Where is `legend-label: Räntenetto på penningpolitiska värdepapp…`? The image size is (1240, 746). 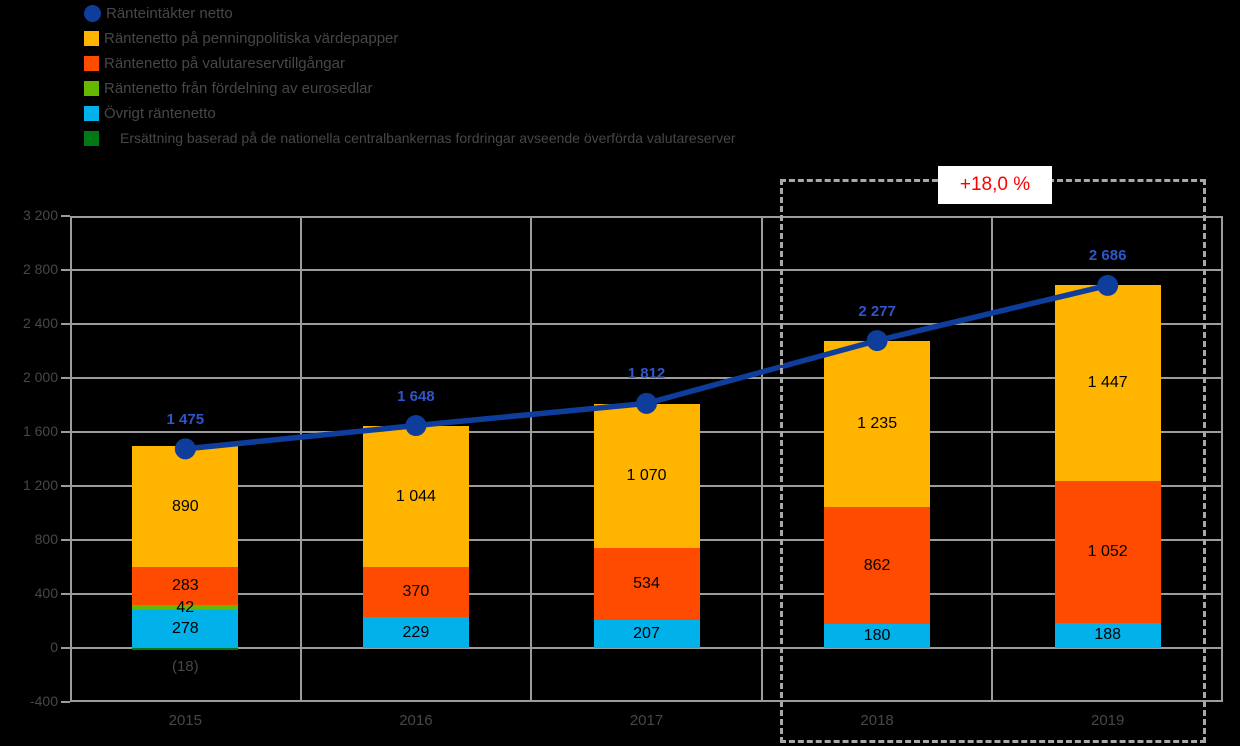 legend-label: Räntenetto på penningpolitiska värdepapp… is located at coordinates (251, 38).